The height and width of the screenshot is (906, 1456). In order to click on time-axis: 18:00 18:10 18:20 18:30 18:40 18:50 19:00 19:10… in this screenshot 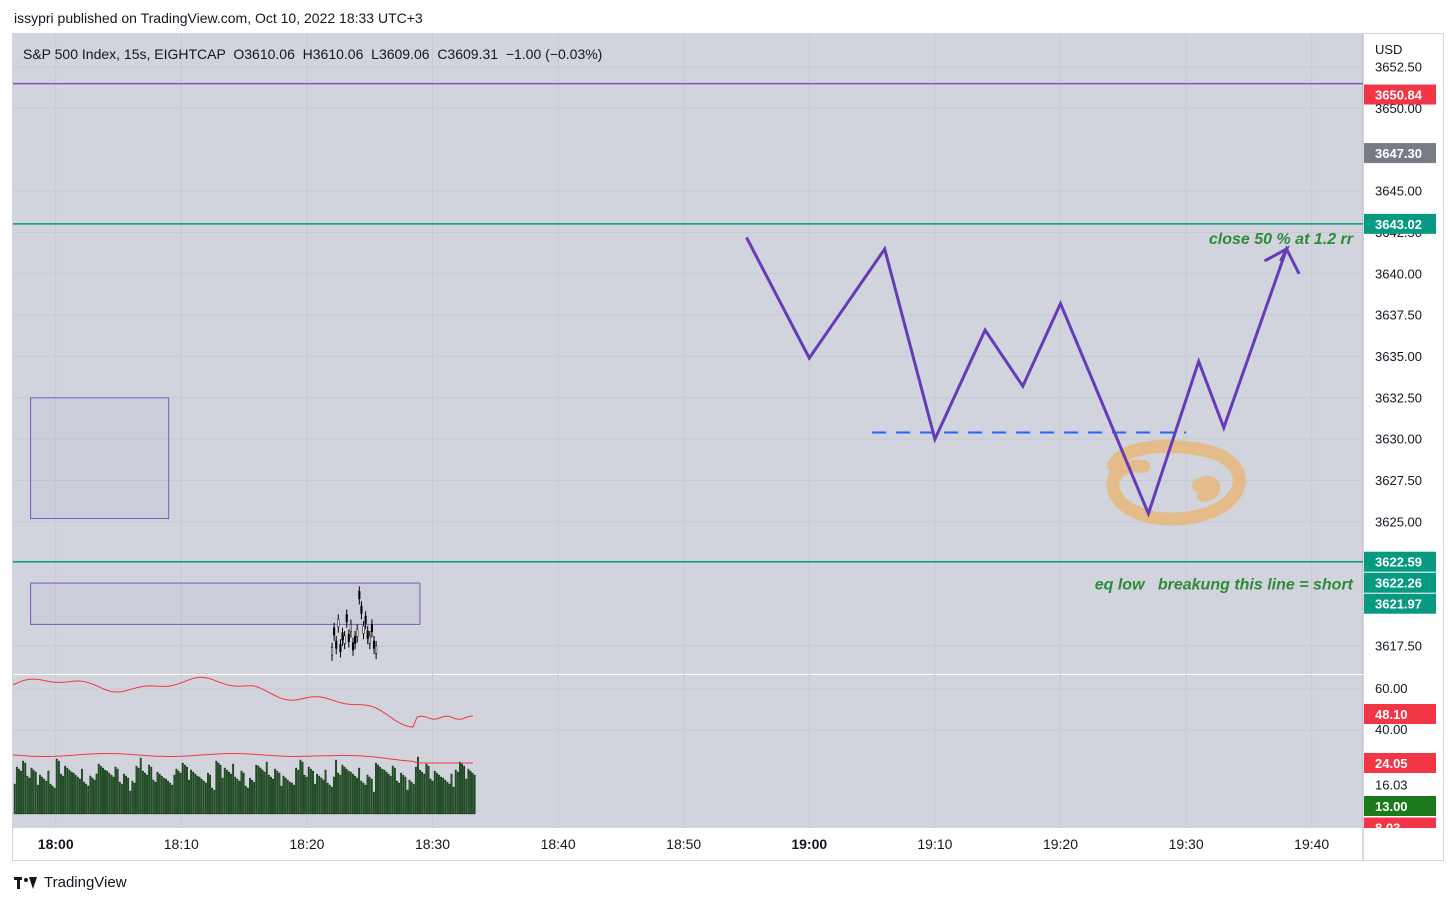, I will do `click(684, 844)`.